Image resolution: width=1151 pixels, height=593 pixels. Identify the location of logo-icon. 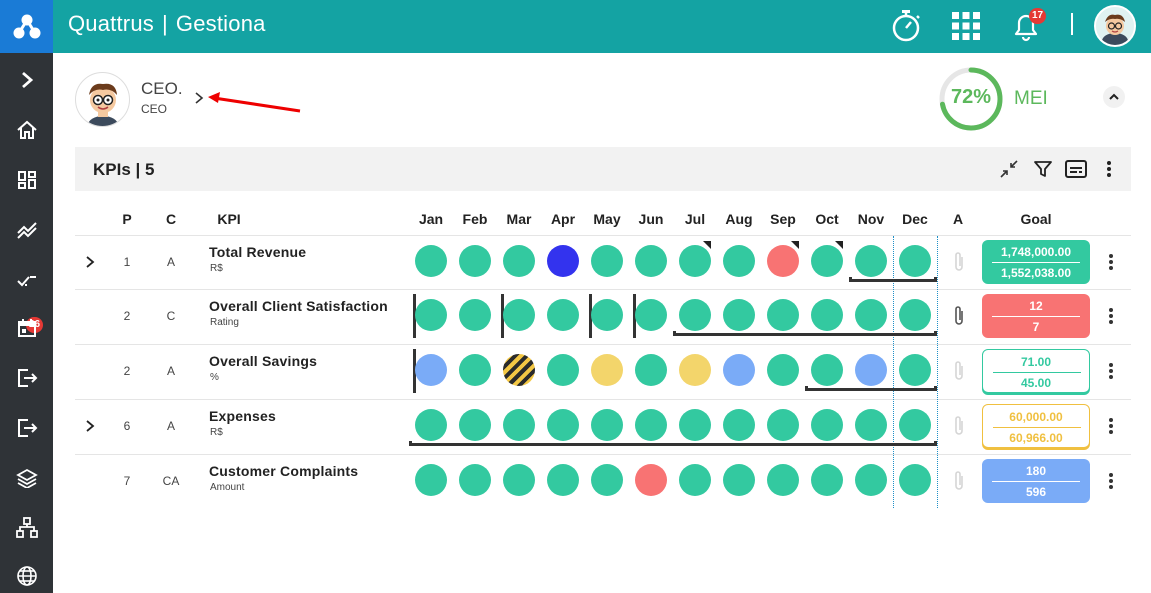
(26, 26).